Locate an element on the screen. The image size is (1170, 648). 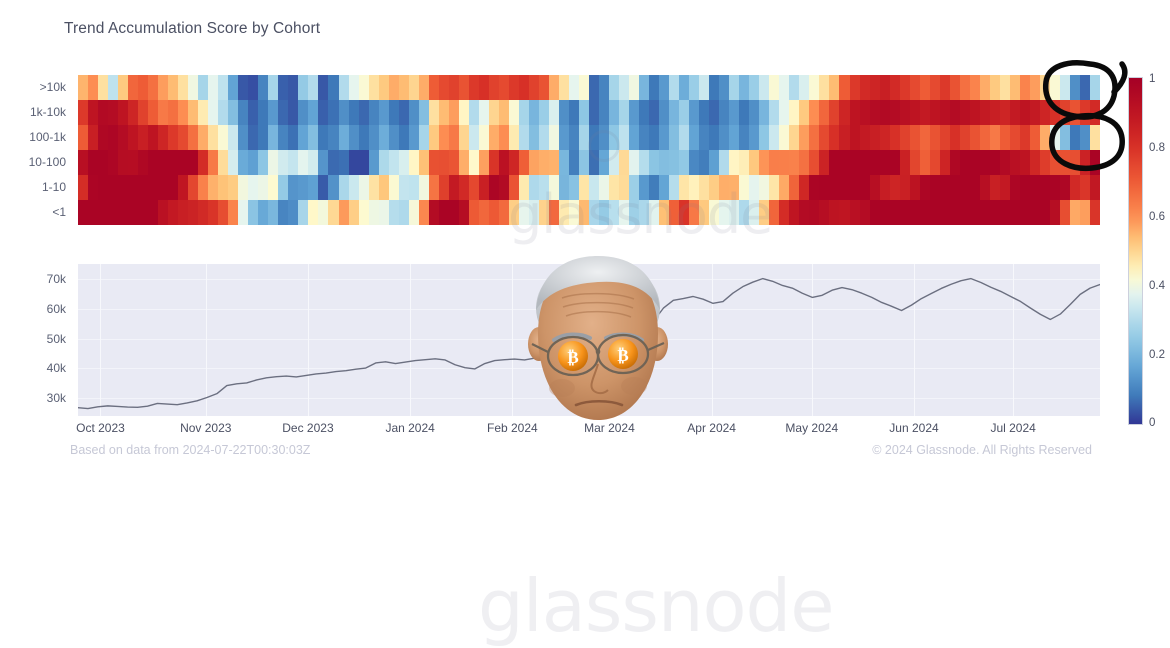
copyright-note: © 2024 Glassnode. All Rights Reserved is located at coordinates (982, 450).